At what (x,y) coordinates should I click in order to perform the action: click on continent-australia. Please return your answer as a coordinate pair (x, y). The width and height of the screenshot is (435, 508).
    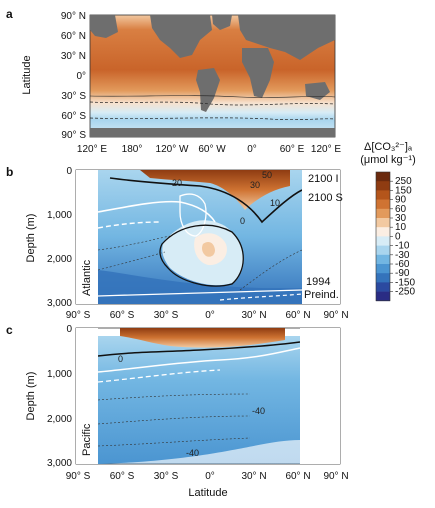
    Looking at the image, I should click on (317, 91).